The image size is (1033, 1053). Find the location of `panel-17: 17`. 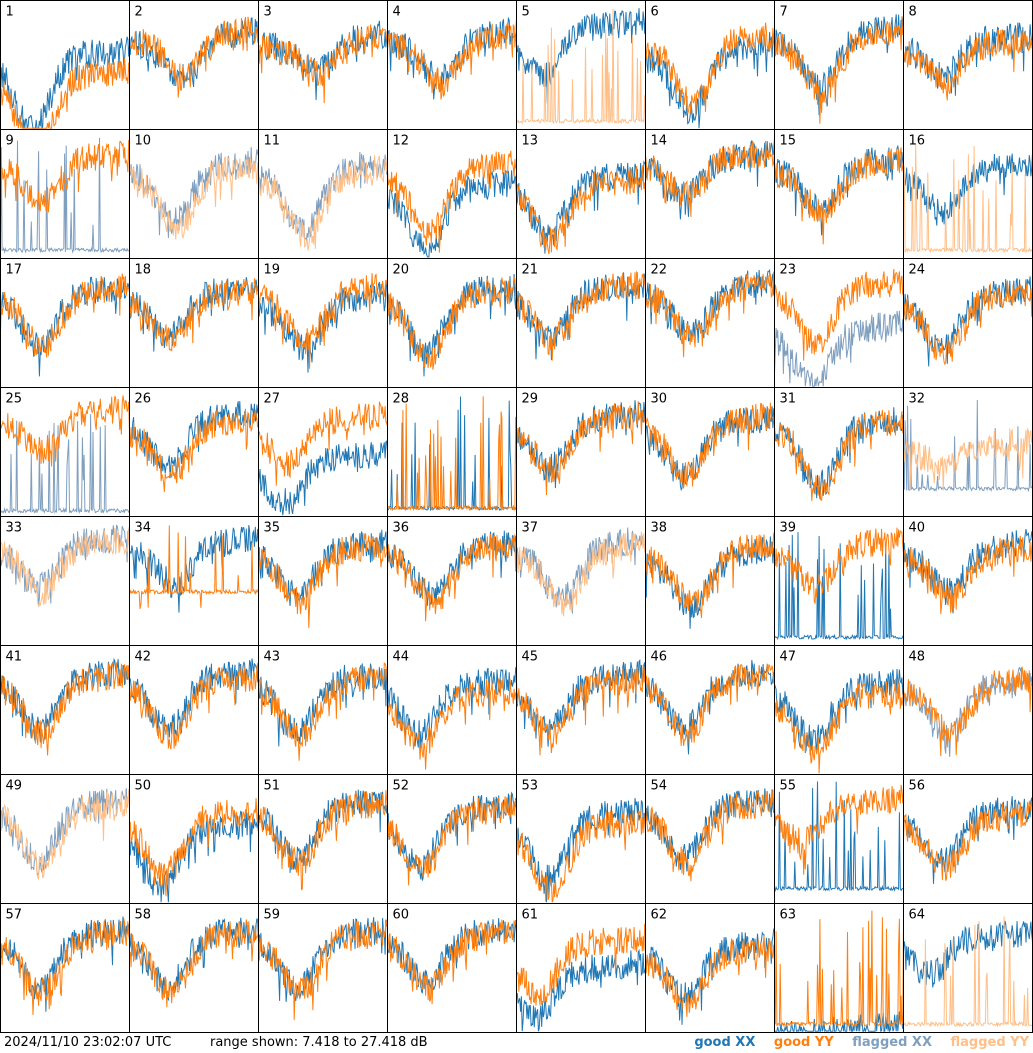

panel-17: 17 is located at coordinates (65, 323).